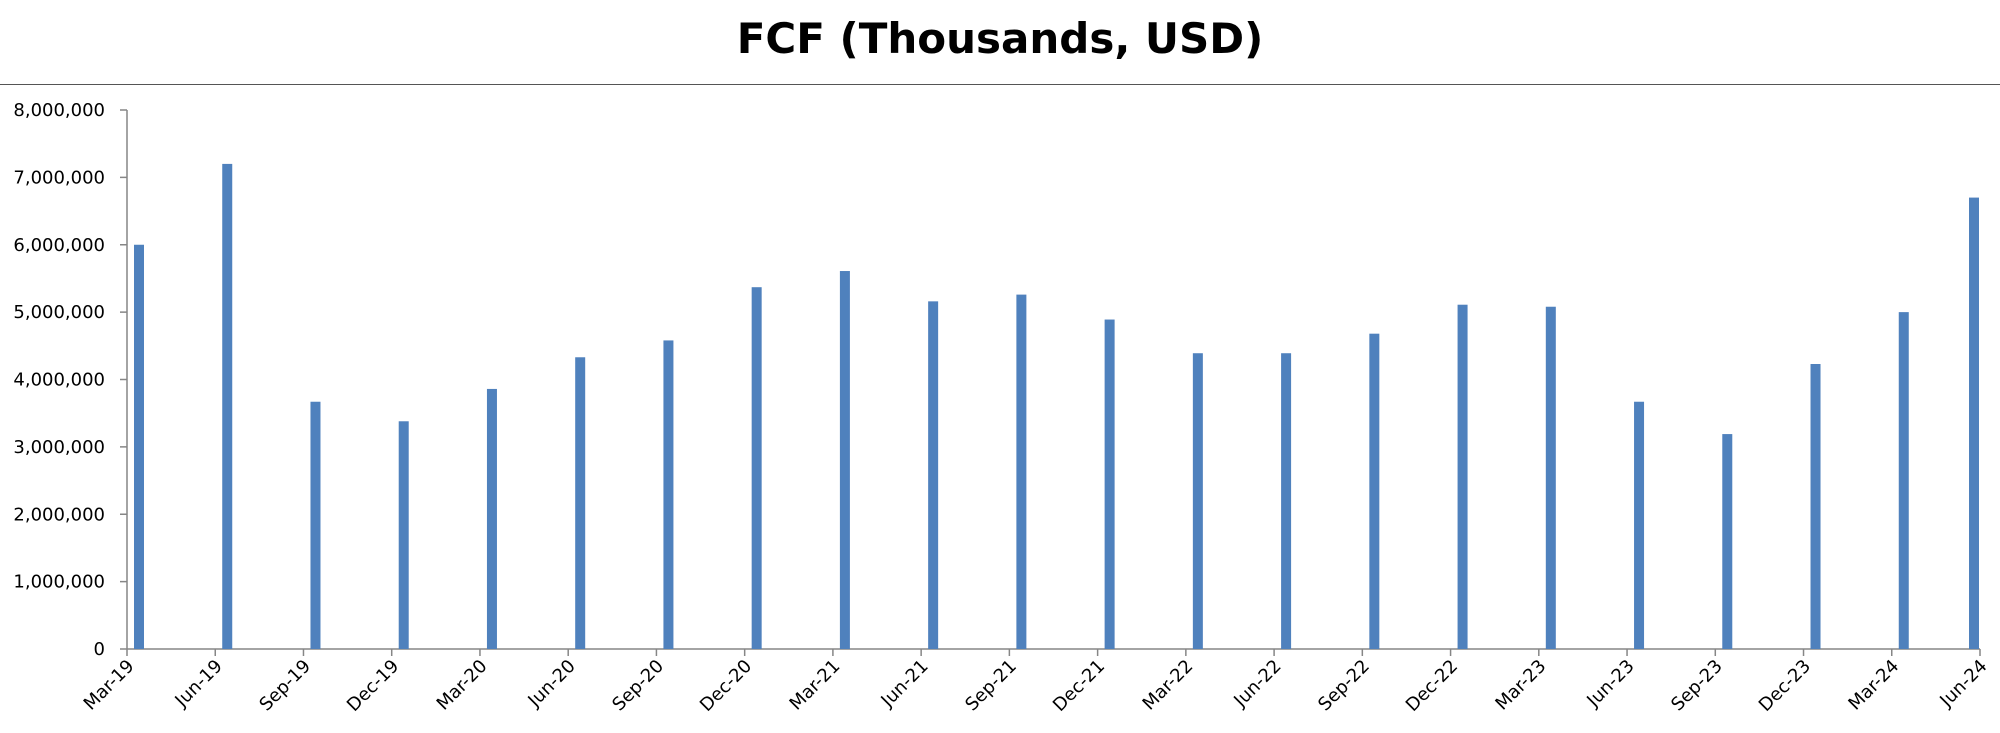 Image resolution: width=2000 pixels, height=733 pixels. What do you see at coordinates (199, 684) in the screenshot?
I see `x-tick-label: Jun-19` at bounding box center [199, 684].